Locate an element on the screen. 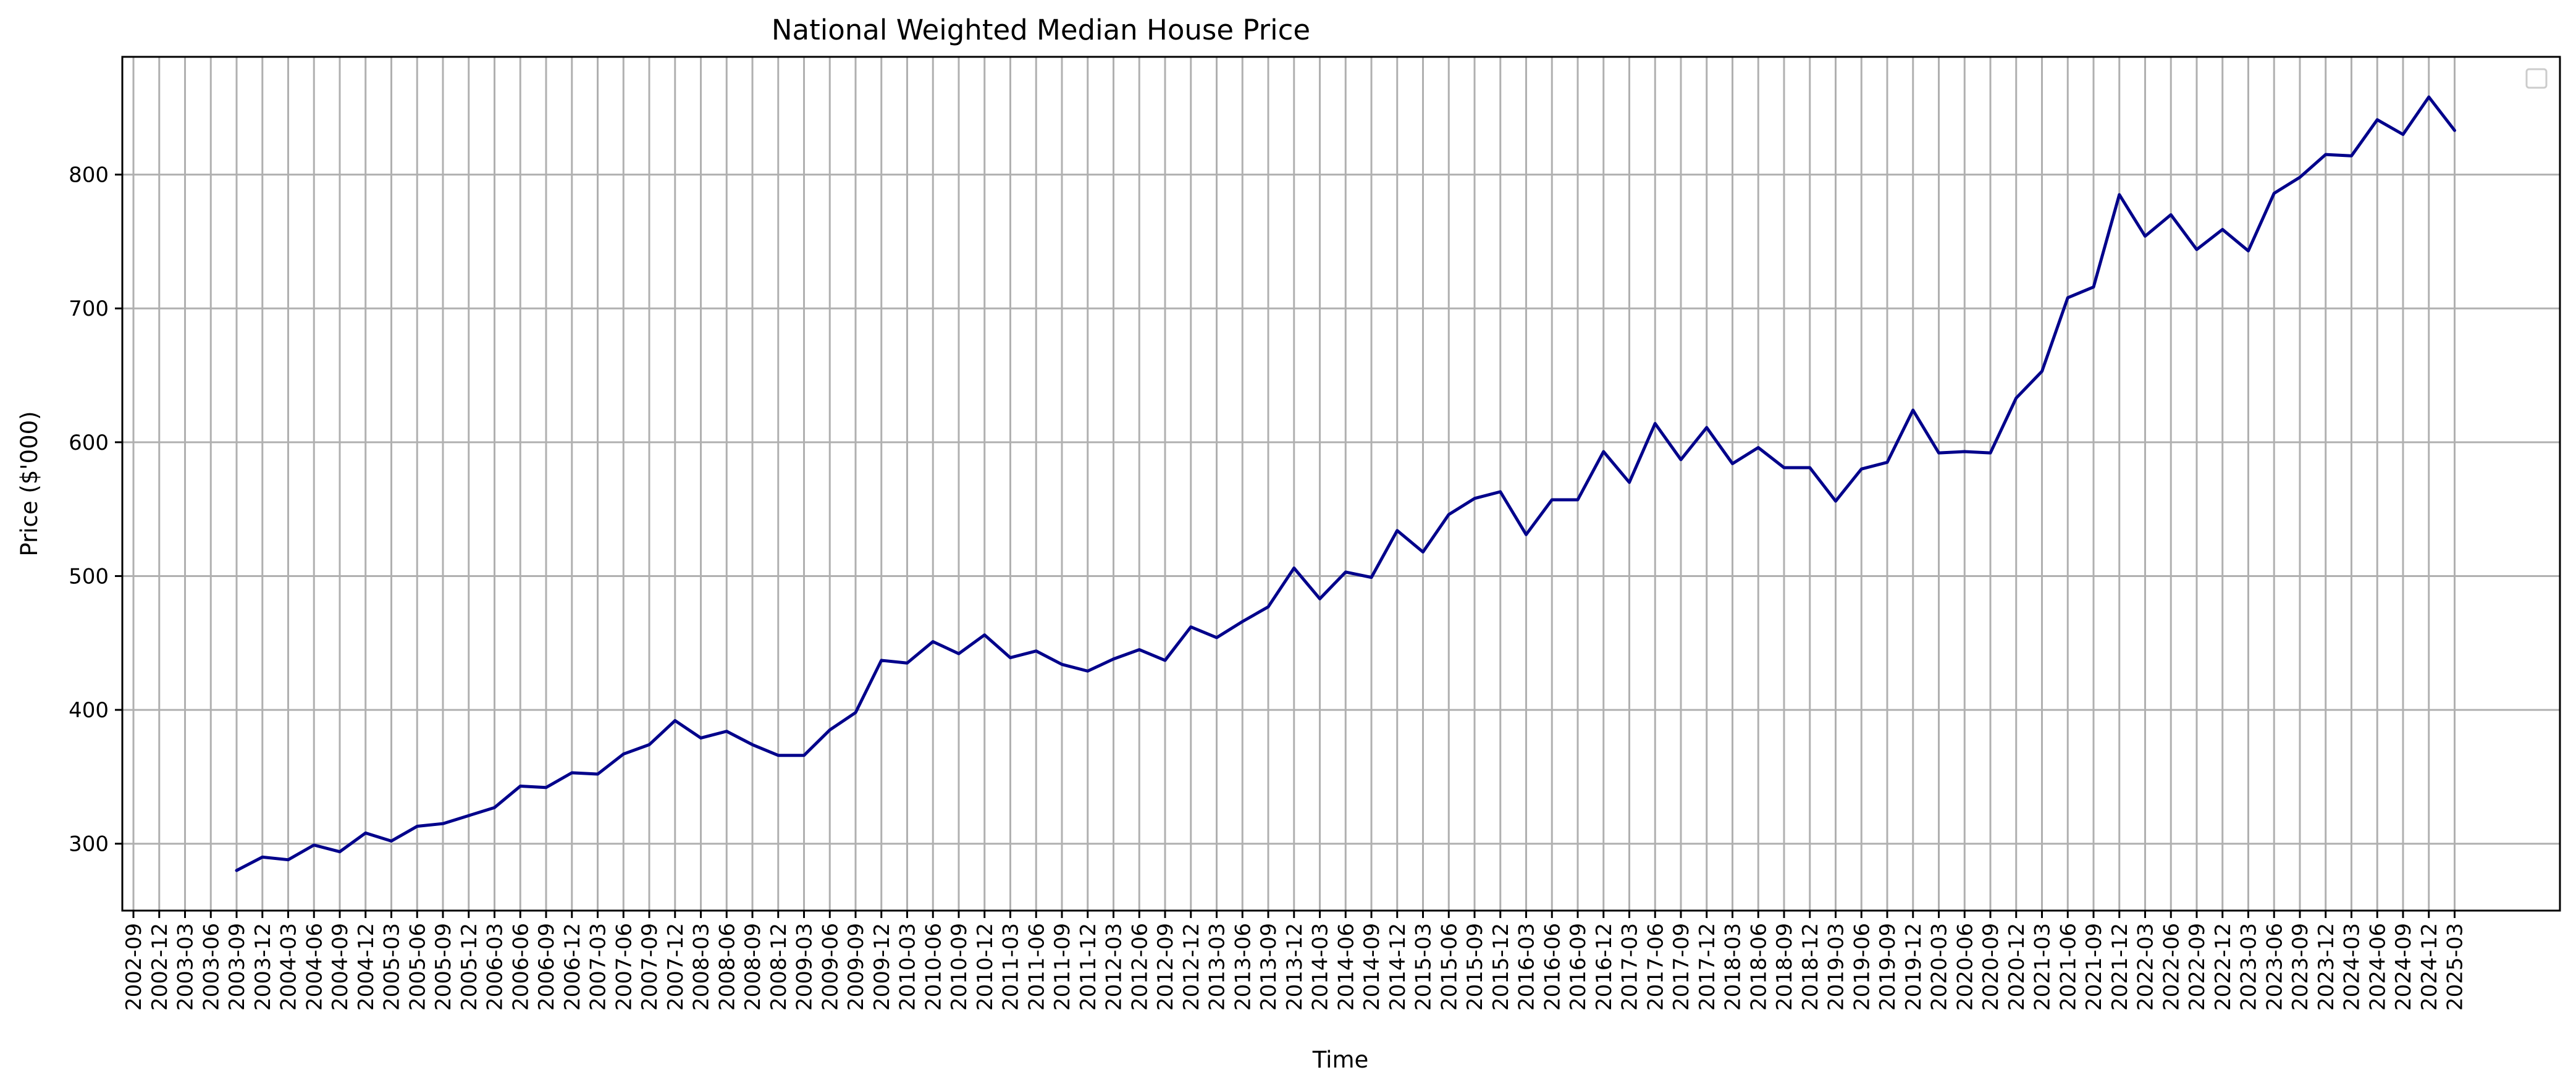 This screenshot has width=2576, height=1091. x-tick-label: 2017-03 is located at coordinates (1630, 967).